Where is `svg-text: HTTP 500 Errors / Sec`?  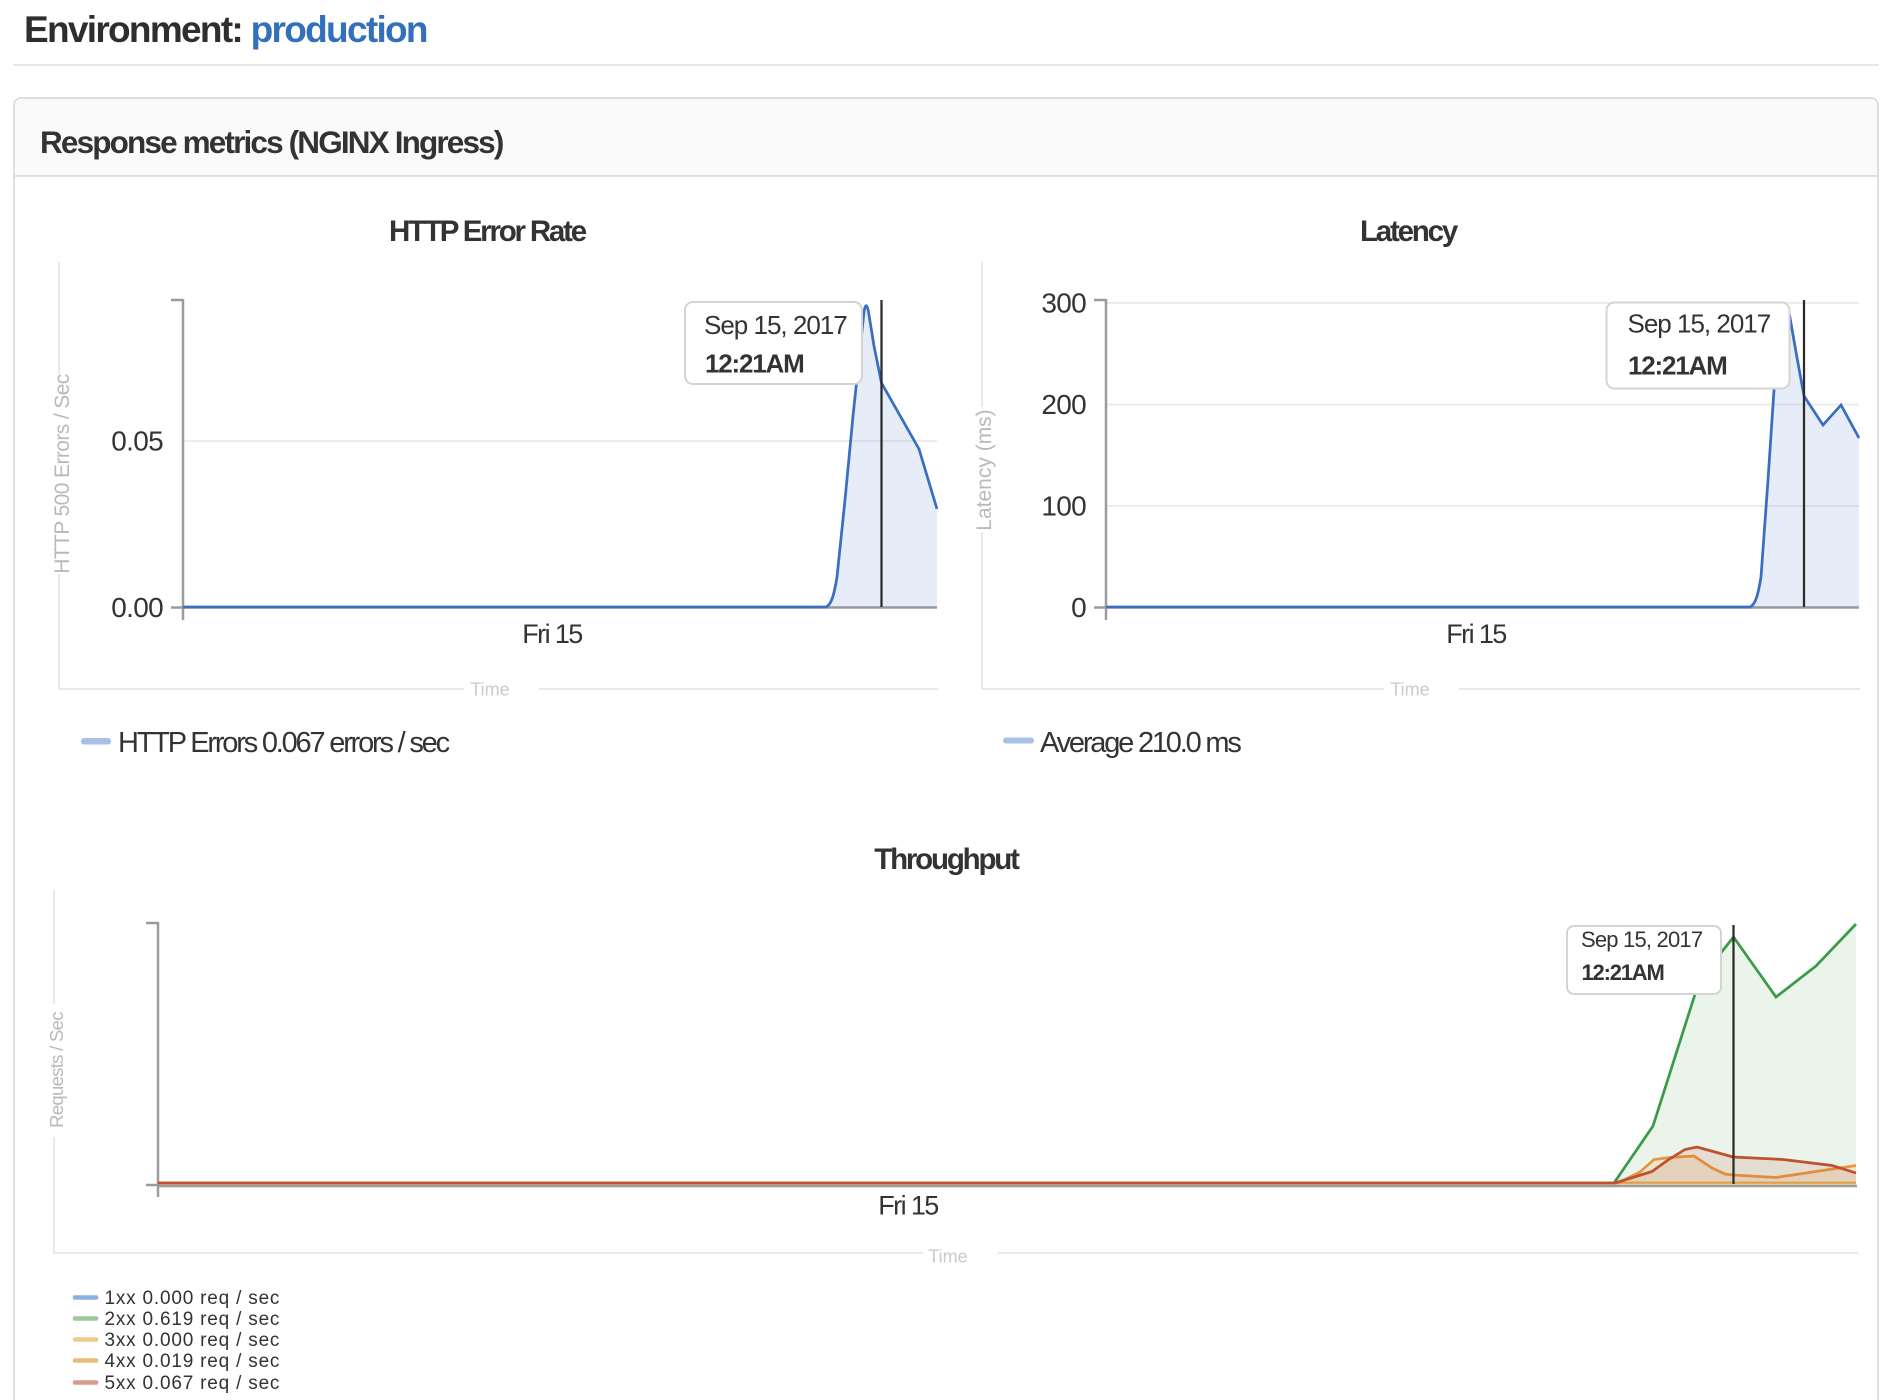
svg-text: HTTP 500 Errors / Sec is located at coordinates (62, 474).